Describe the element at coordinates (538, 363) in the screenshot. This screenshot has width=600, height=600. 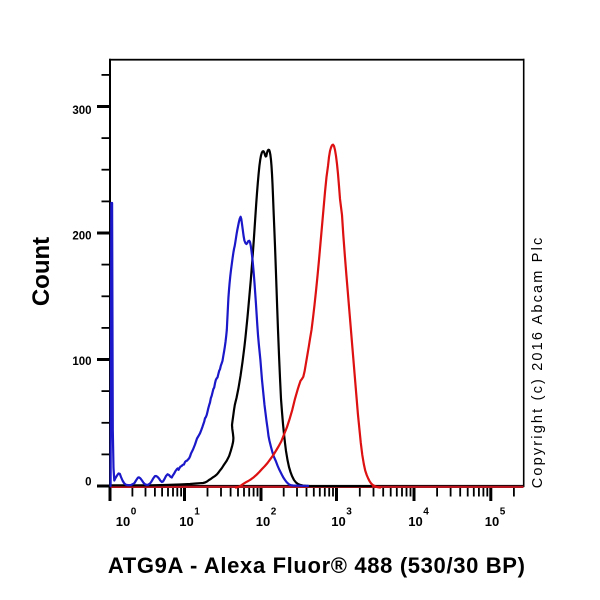
I see `svg-text: Copyright (c) 2016 Abcam Plc` at that location.